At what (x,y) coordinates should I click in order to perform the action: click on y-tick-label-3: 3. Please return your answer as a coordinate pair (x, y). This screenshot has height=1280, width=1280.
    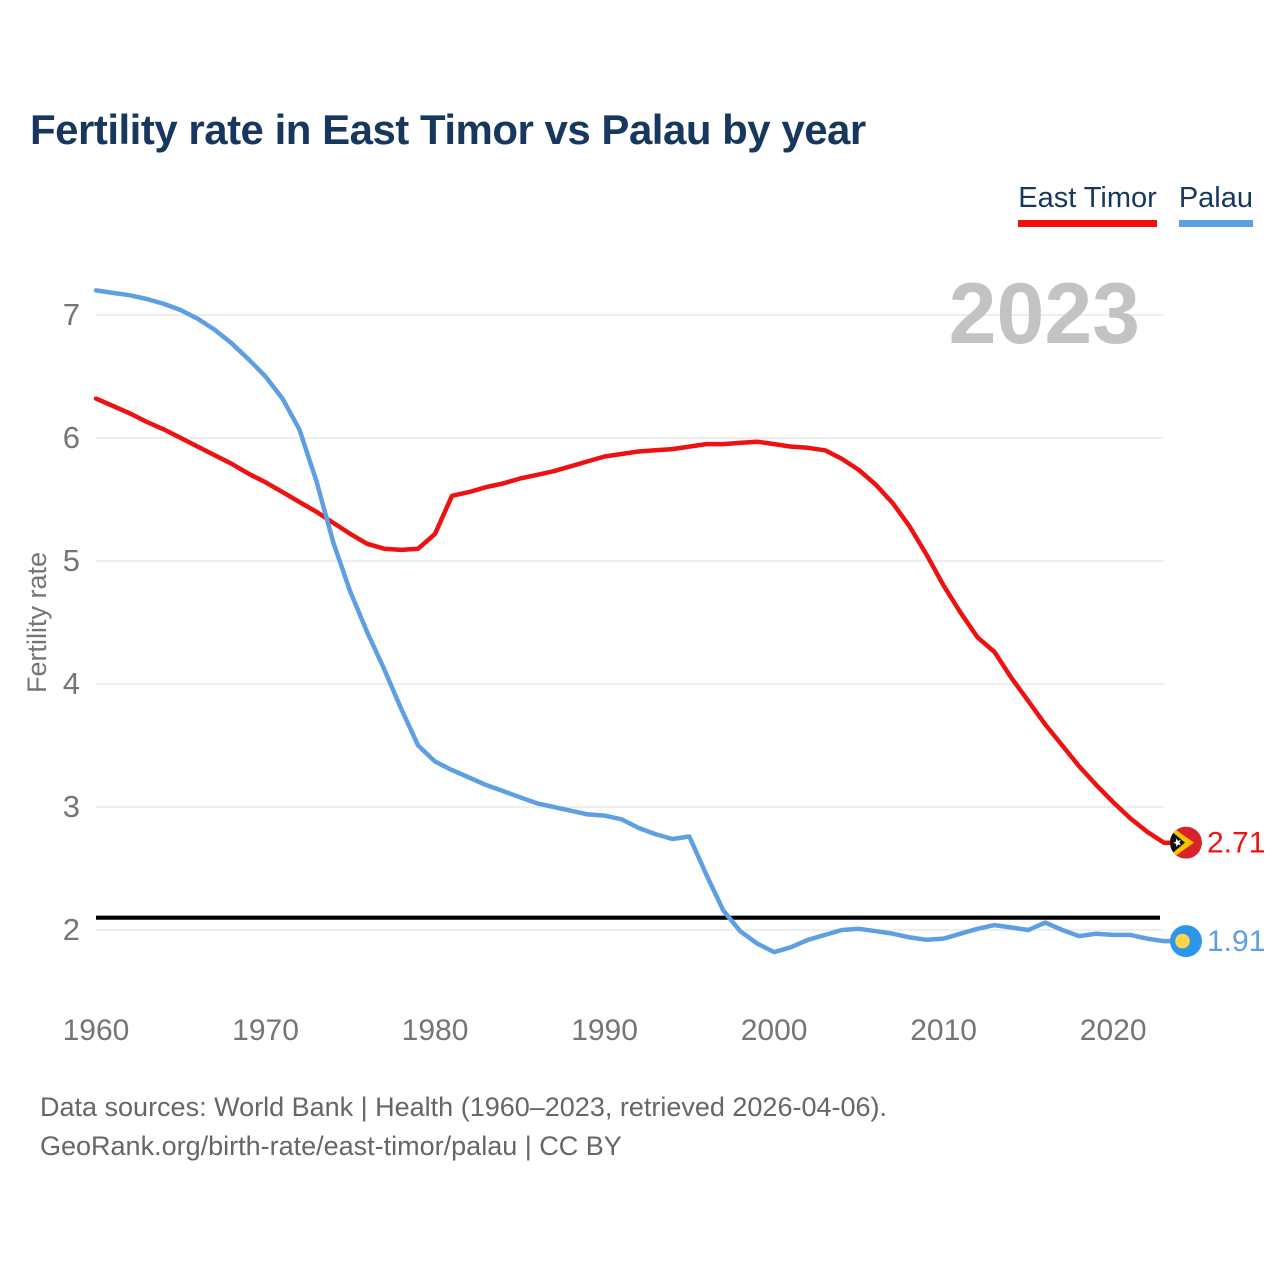
    Looking at the image, I should click on (71, 806).